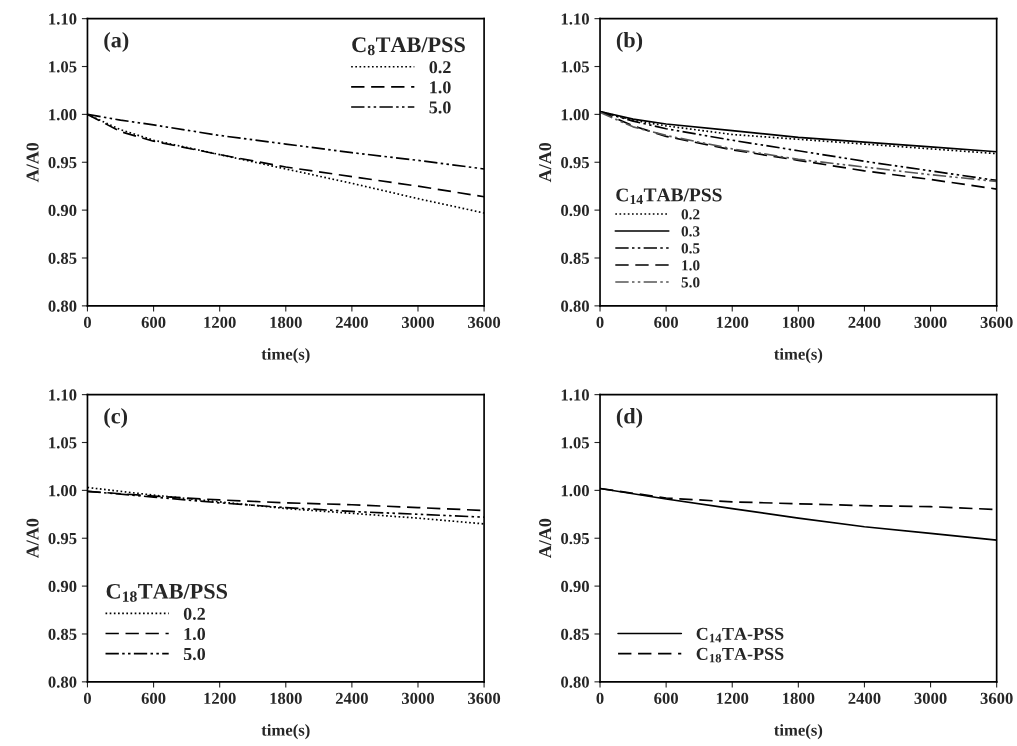 The height and width of the screenshot is (746, 1017). What do you see at coordinates (690, 231) in the screenshot?
I see `legend-label: 0.3` at bounding box center [690, 231].